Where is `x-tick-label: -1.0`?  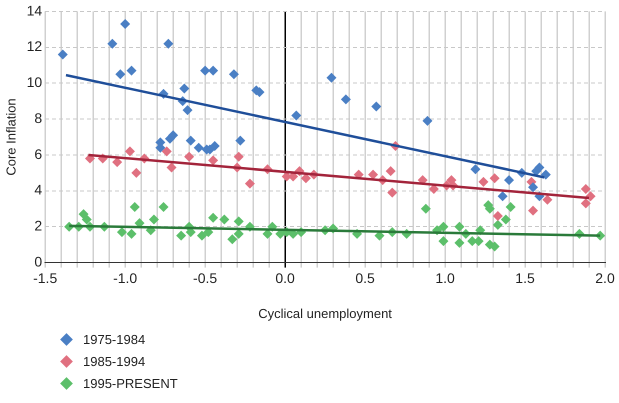
x-tick-label: -1.0 is located at coordinates (125, 278).